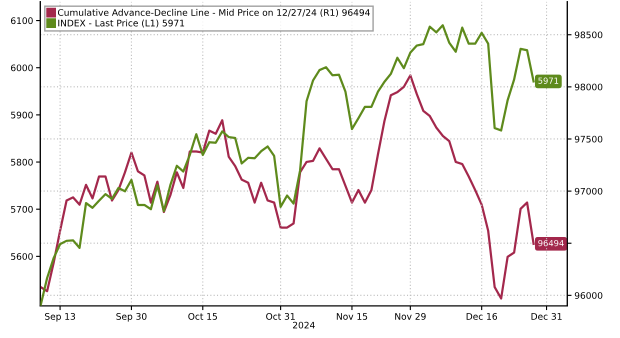 The image size is (620, 338). Describe the element at coordinates (588, 34) in the screenshot. I see `y2-tick-label: 98500` at that location.